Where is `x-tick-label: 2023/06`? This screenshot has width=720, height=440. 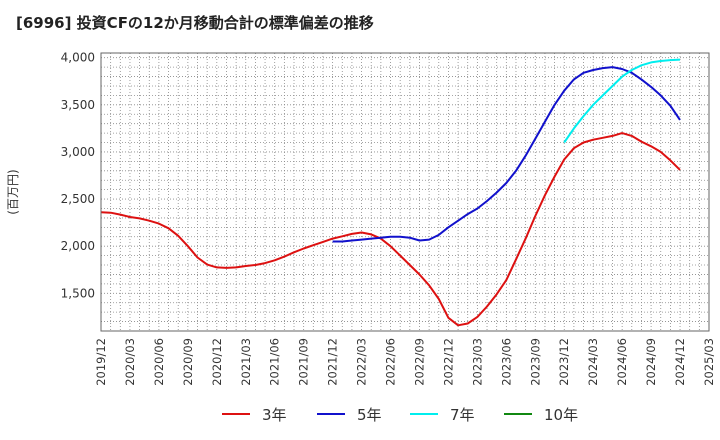 x-tick-label: 2023/06 is located at coordinates (506, 362).